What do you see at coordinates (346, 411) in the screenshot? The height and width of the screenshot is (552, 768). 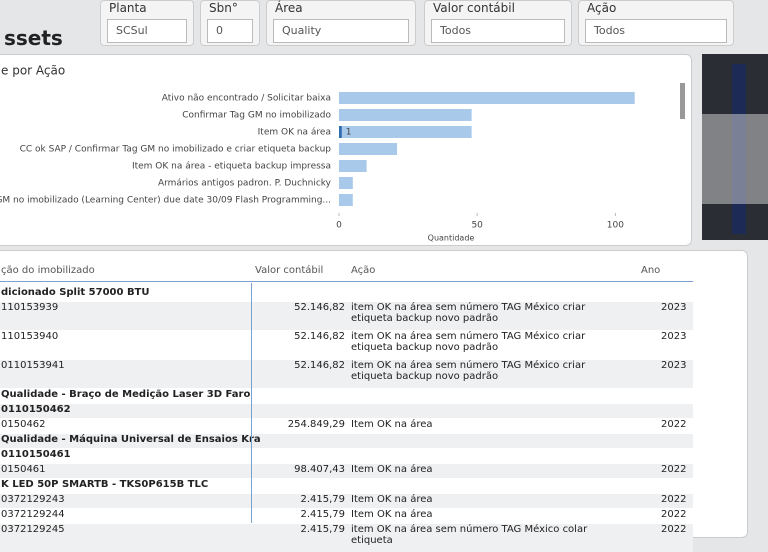 I see `table-row: 0110150462` at bounding box center [346, 411].